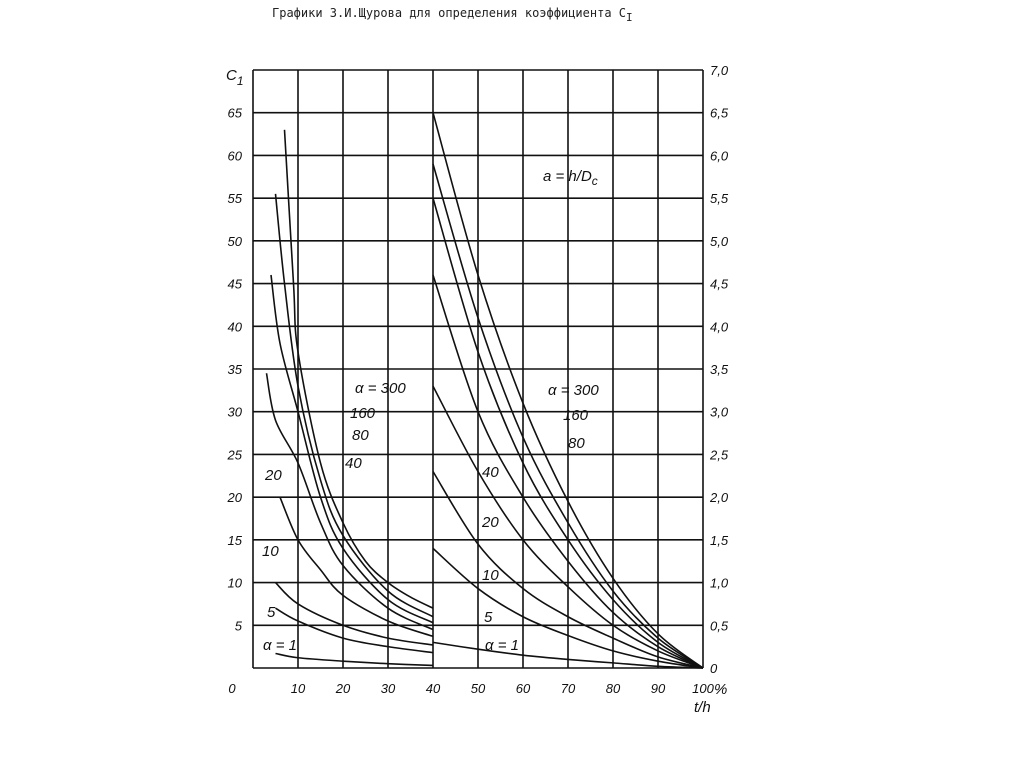  Describe the element at coordinates (433, 688) in the screenshot. I see `x-tick-label: 40` at that location.